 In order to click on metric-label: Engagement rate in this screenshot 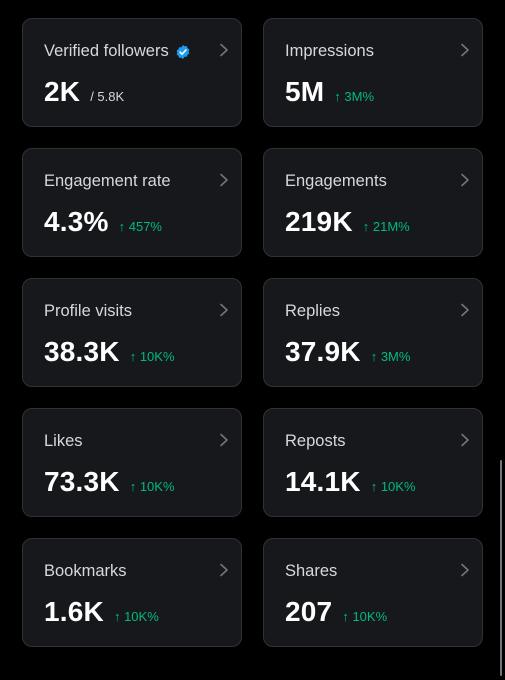, I will do `click(107, 181)`.